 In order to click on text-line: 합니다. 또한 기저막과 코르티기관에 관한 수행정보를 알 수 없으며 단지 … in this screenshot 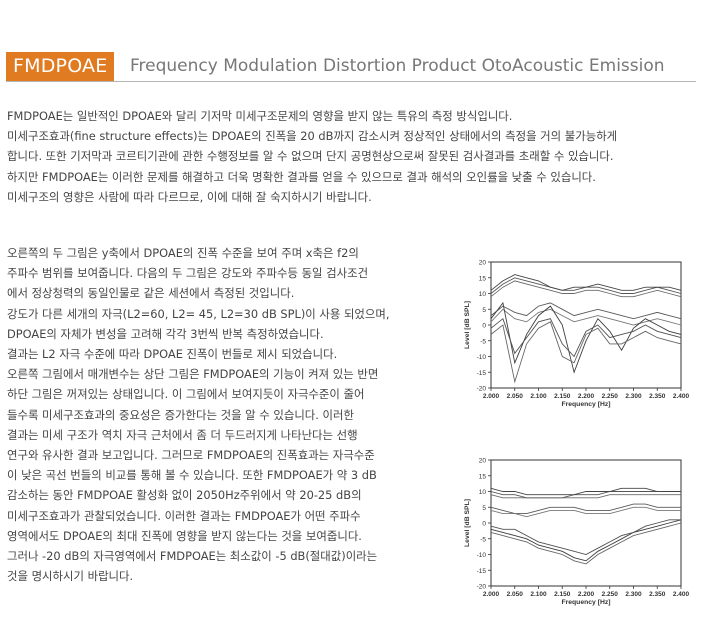, I will do `click(310, 156)`.